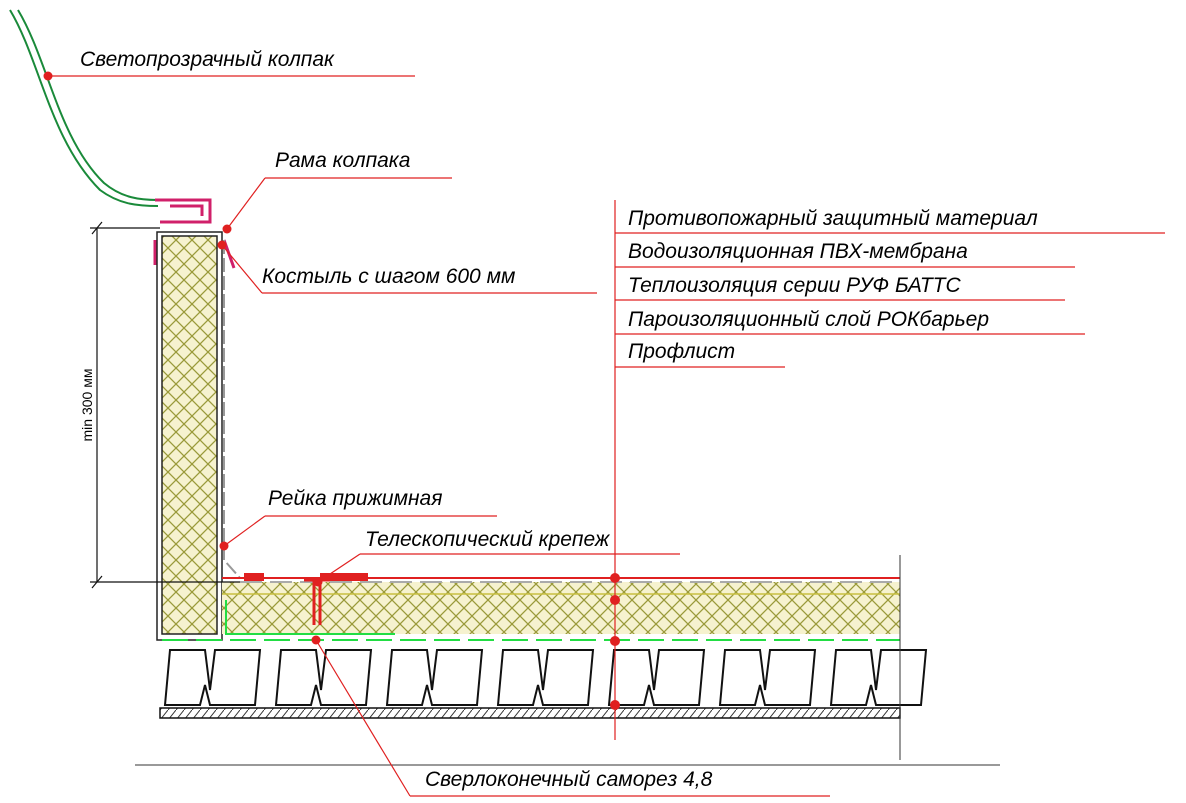 This screenshot has width=1186, height=803. Describe the element at coordinates (808, 319) in the screenshot. I see `callout-label: Пароизоляционный слой РОКбарьер` at that location.